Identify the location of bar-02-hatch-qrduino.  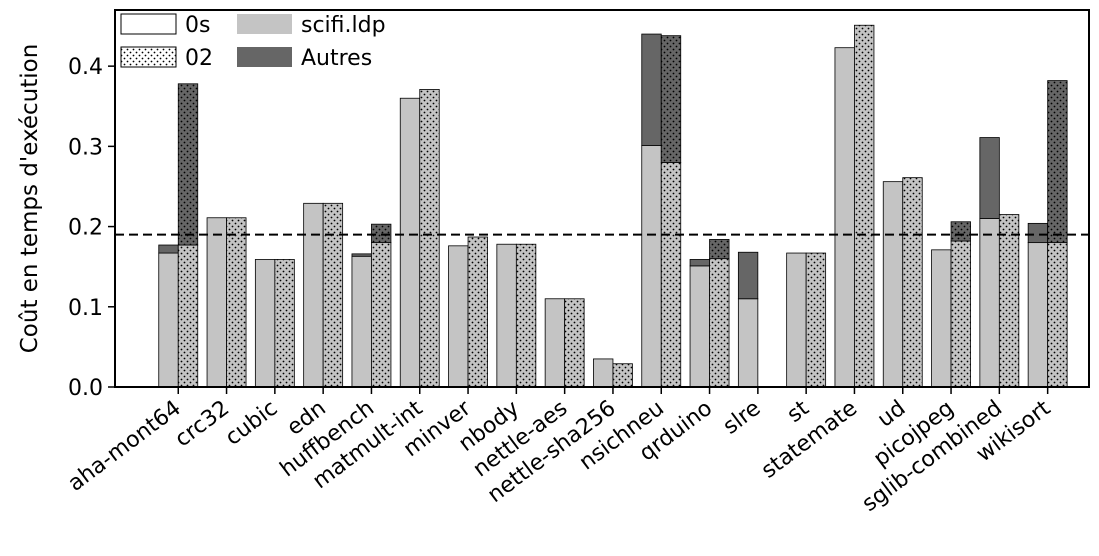
(720, 313).